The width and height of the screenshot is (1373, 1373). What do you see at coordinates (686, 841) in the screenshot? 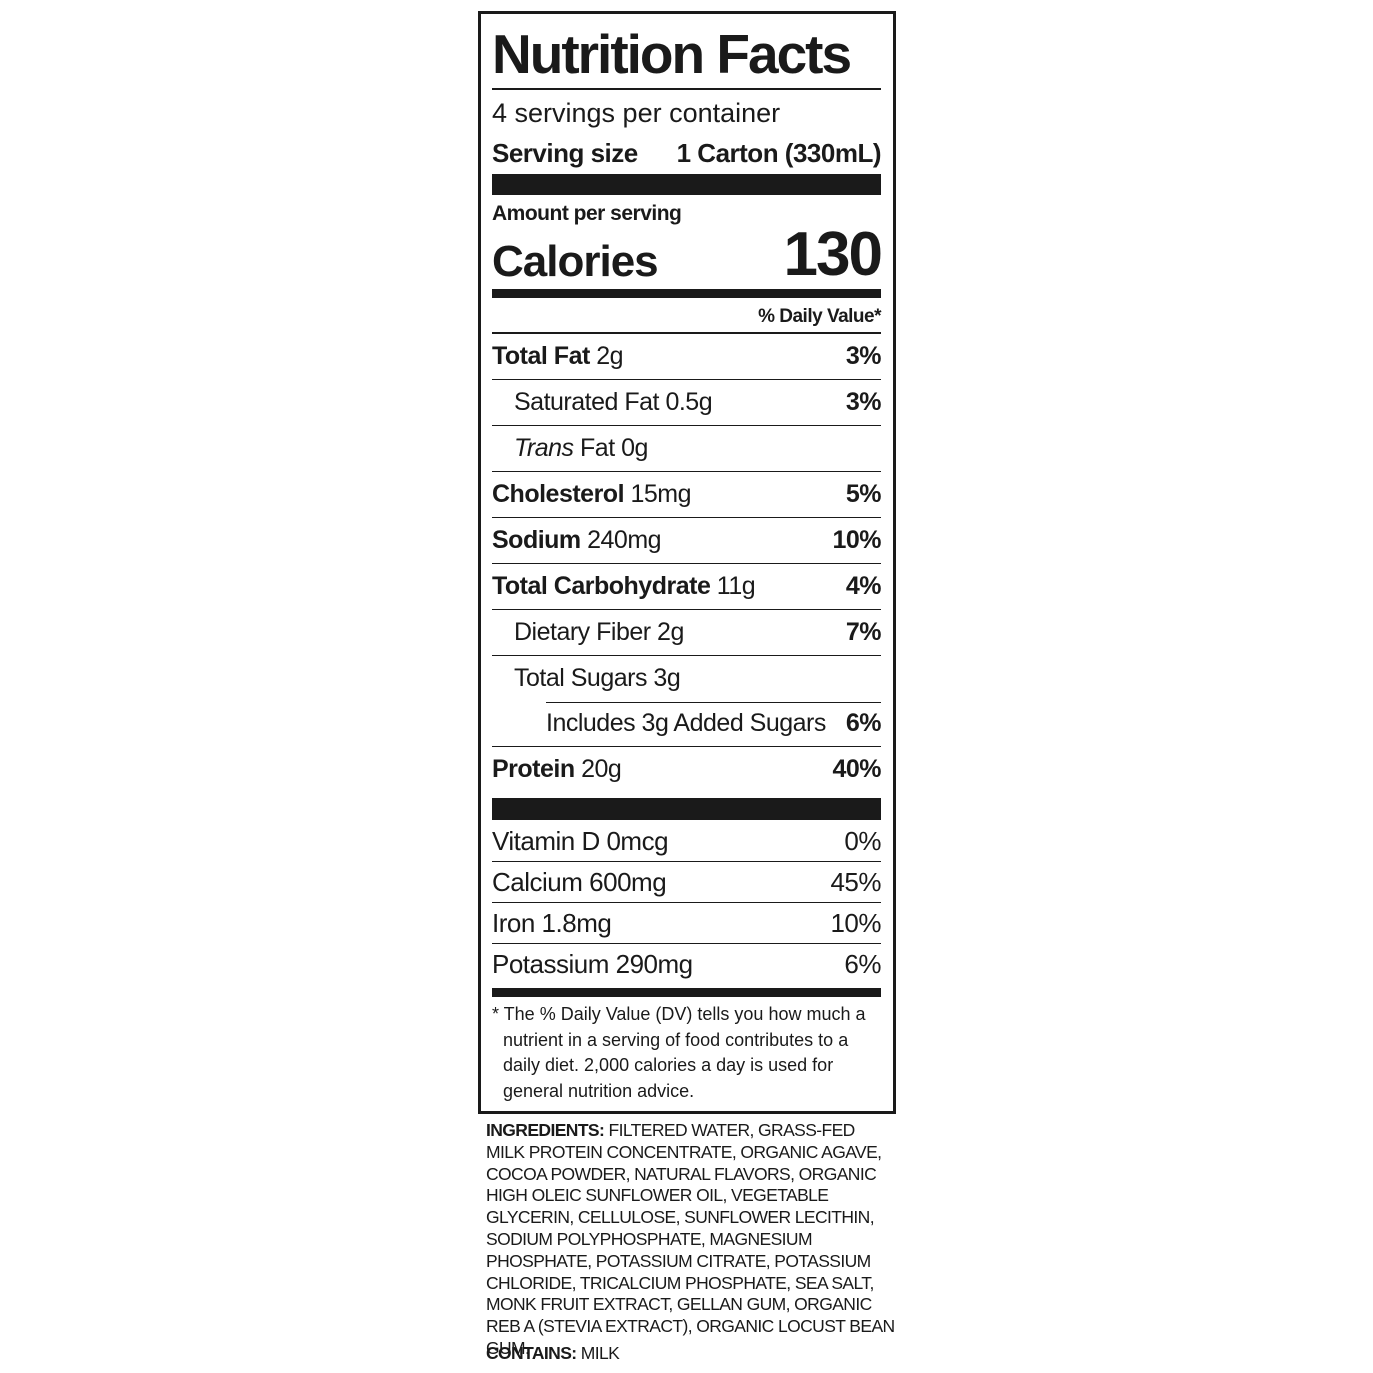
I see `vitamin-row: Vitamin D 0mcg 0%` at bounding box center [686, 841].